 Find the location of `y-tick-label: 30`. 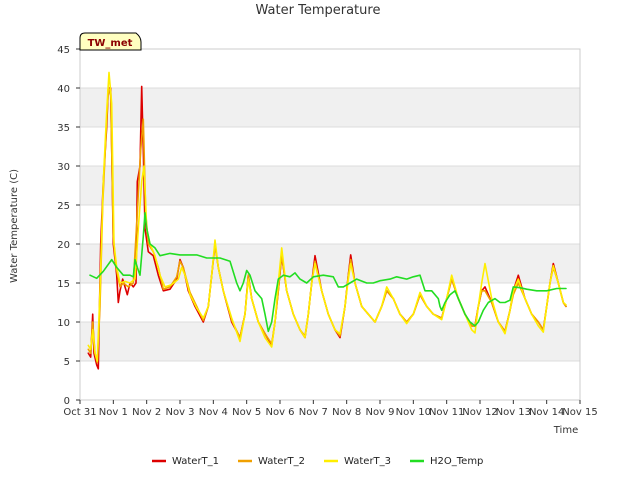

y-tick-label: 30 is located at coordinates (63, 167).